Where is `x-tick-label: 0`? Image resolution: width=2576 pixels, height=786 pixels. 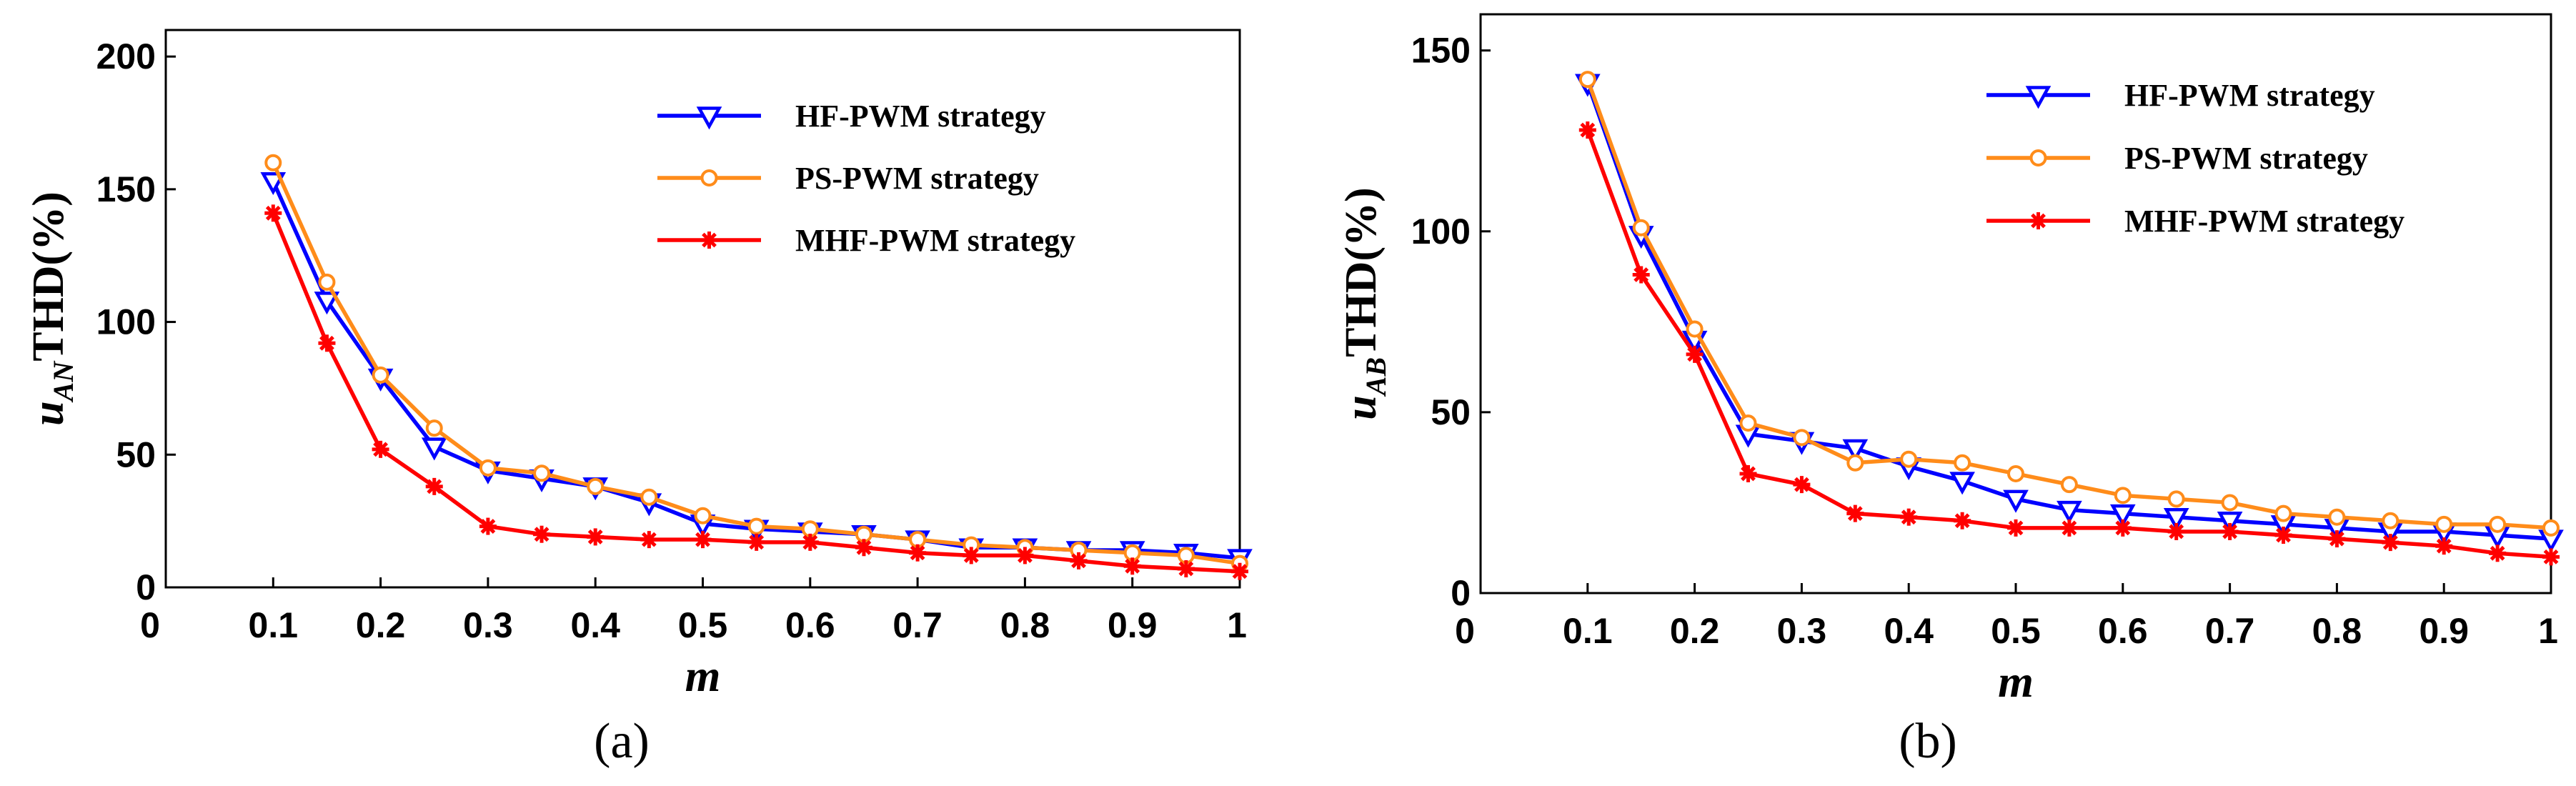 x-tick-label: 0 is located at coordinates (150, 625).